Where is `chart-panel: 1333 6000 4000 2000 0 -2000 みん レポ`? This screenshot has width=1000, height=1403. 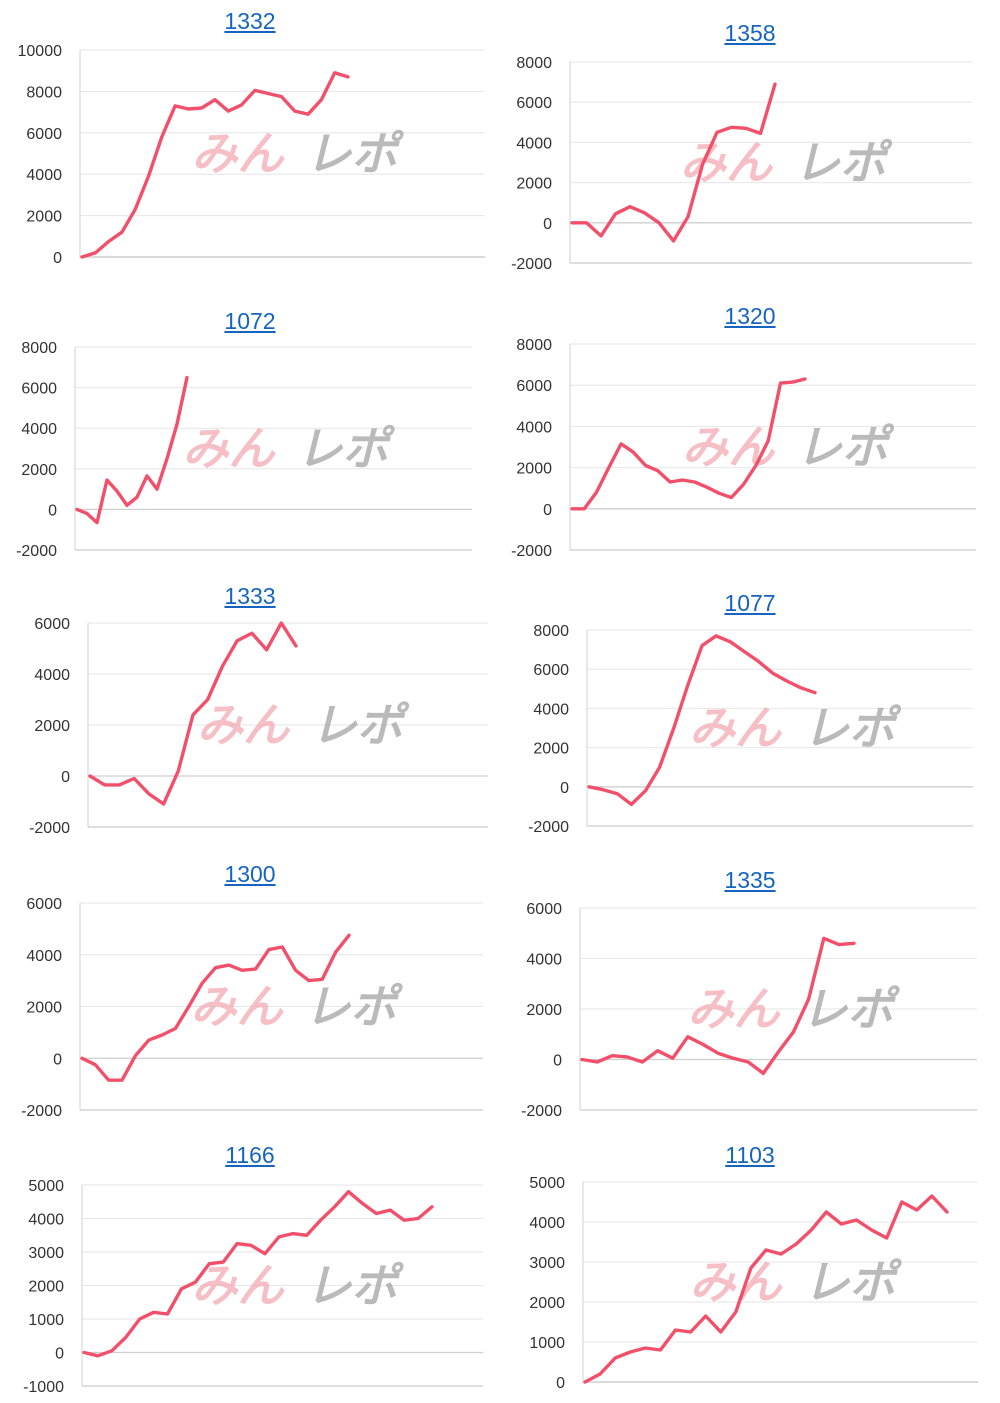
chart-panel: 1333 6000 4000 2000 0 -2000 みん レポ is located at coordinates (250, 713).